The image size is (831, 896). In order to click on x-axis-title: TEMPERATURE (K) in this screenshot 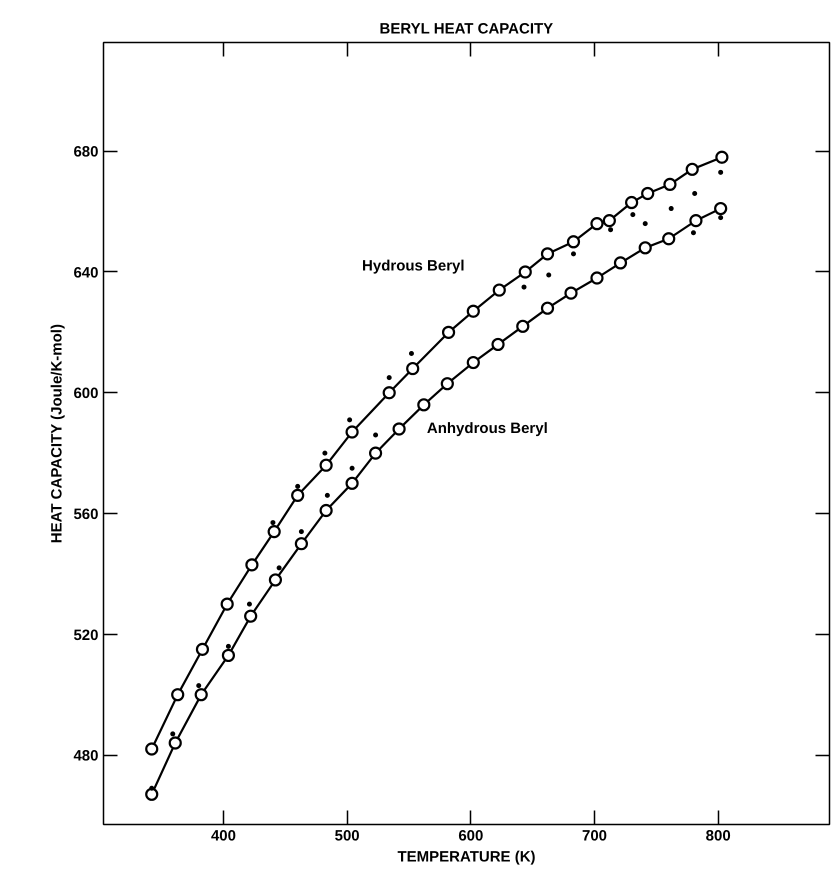, I will do `click(466, 857)`.